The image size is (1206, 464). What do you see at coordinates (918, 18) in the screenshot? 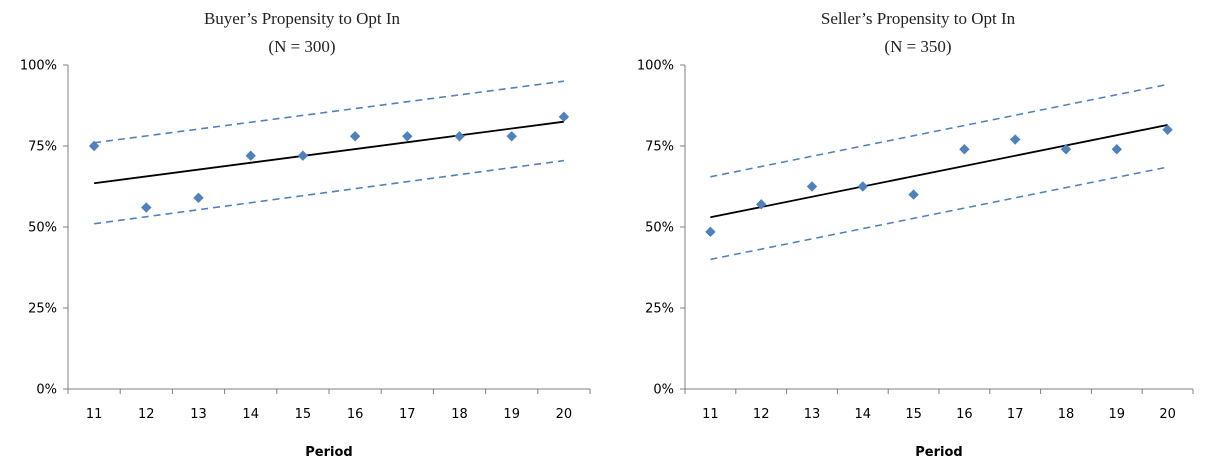
I see `chart-title: Seller’s Propensity to Opt In` at bounding box center [918, 18].